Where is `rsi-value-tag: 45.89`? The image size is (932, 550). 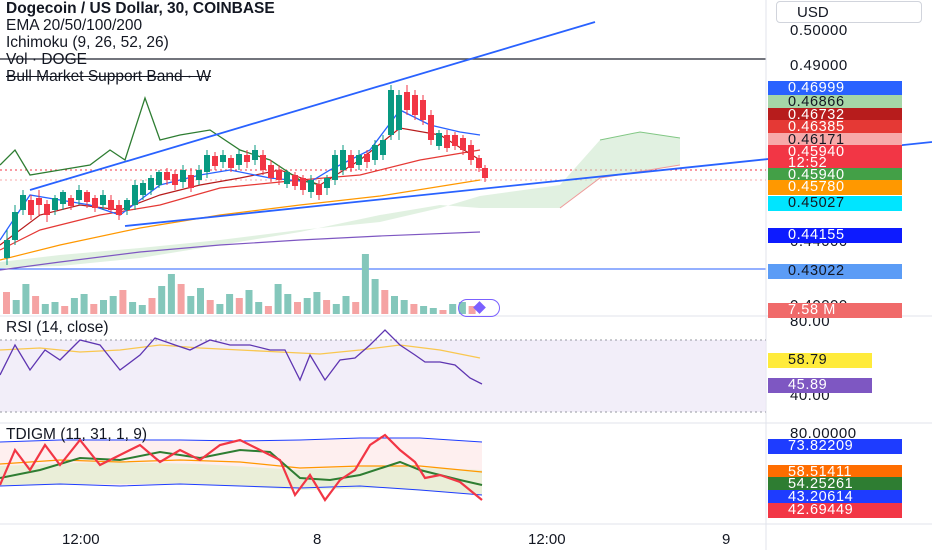 rsi-value-tag: 45.89 is located at coordinates (820, 385).